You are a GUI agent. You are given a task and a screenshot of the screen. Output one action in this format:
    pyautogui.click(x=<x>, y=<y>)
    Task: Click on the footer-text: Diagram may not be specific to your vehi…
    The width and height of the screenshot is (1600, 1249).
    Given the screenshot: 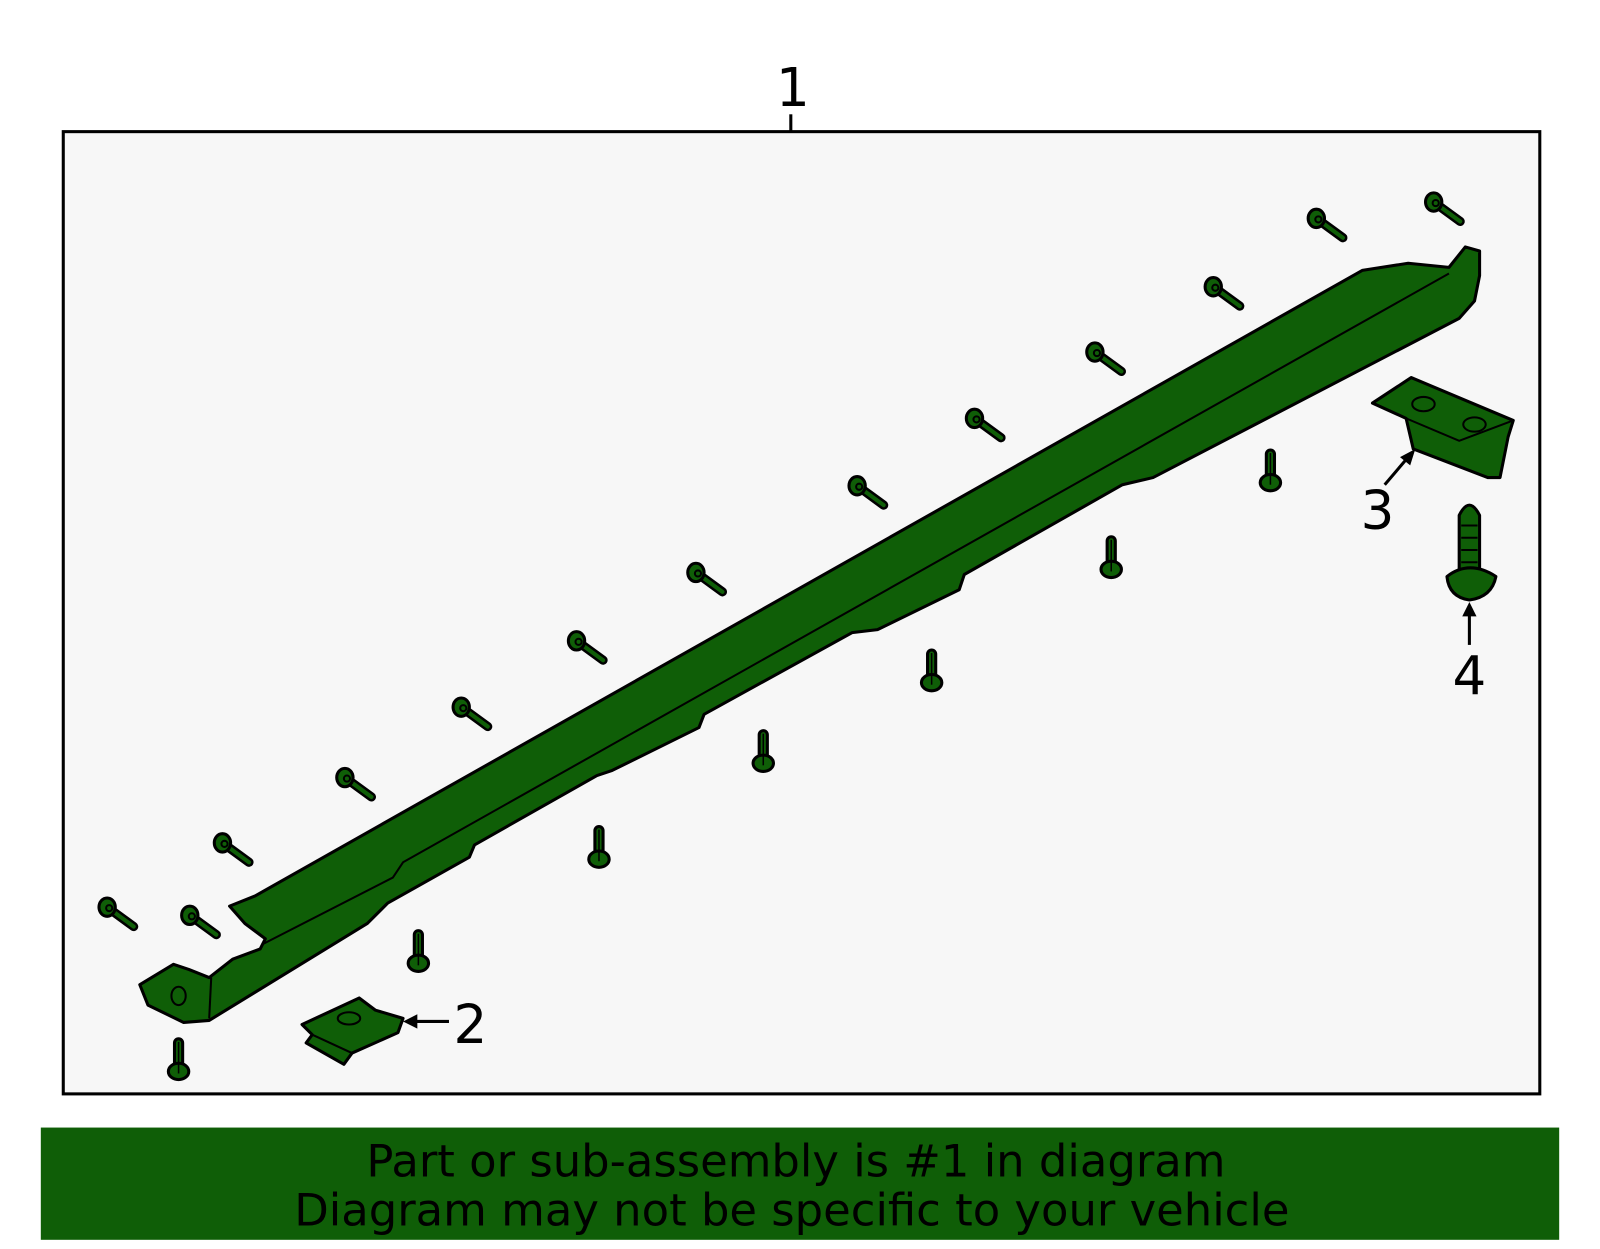 What is the action you would take?
    pyautogui.click(x=791, y=1210)
    